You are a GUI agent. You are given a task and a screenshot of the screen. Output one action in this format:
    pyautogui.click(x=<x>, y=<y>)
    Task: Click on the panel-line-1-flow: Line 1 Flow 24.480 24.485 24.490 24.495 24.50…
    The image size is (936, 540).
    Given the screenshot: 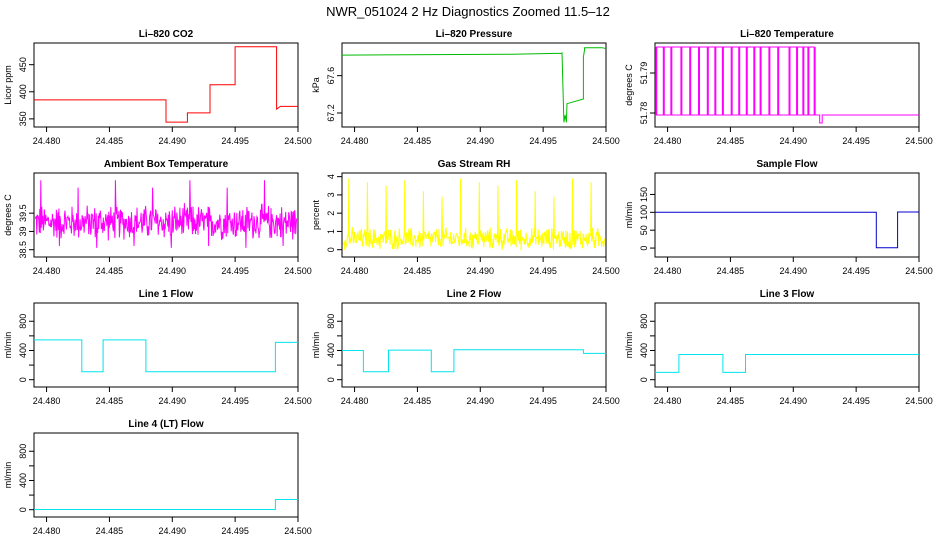 What is the action you would take?
    pyautogui.click(x=157, y=347)
    